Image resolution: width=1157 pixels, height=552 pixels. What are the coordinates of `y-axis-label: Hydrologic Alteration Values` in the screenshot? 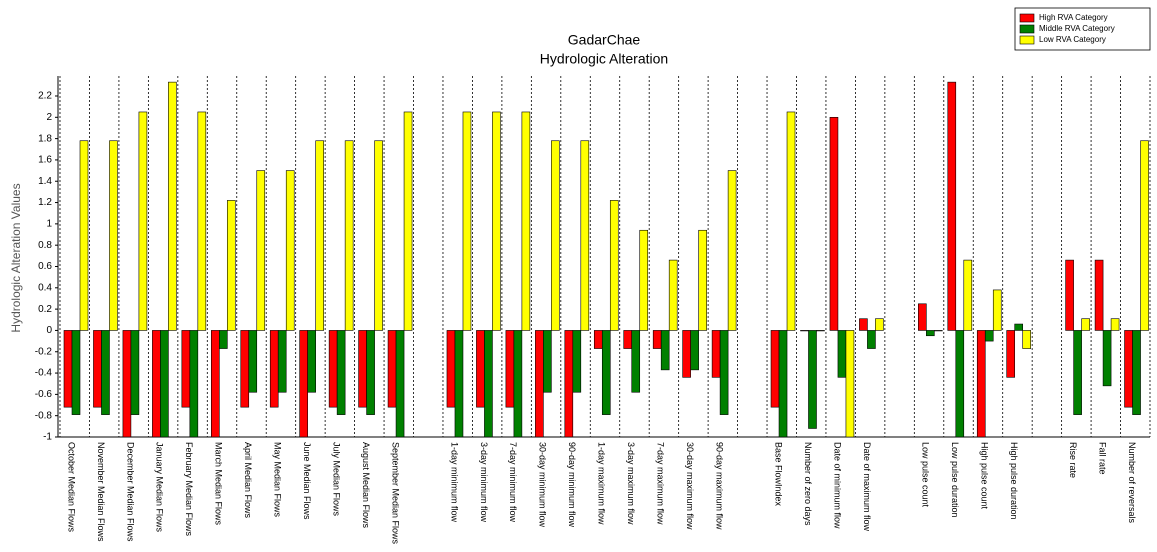 It's located at (16, 257).